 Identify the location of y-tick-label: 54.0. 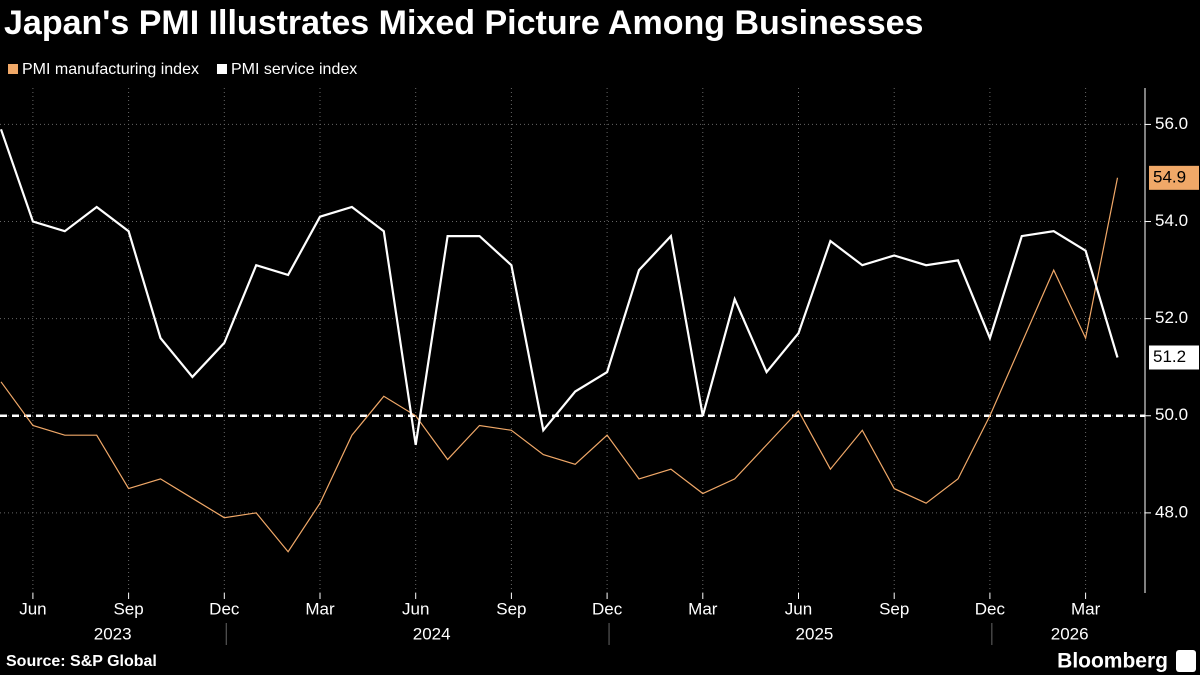
(1171, 220).